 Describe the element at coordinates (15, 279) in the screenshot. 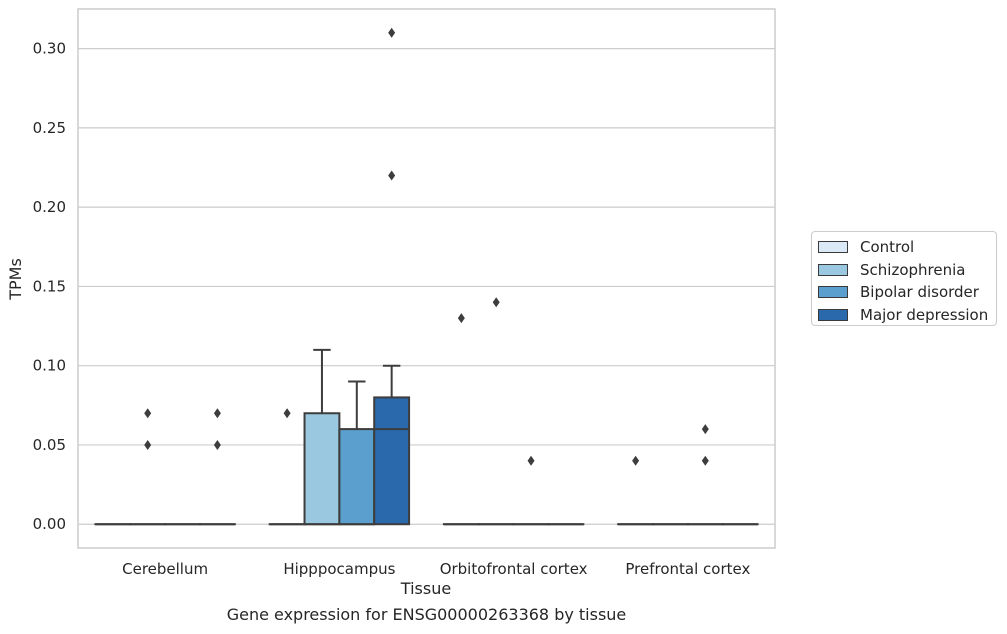

I see `y-axis-title: TPMs` at that location.